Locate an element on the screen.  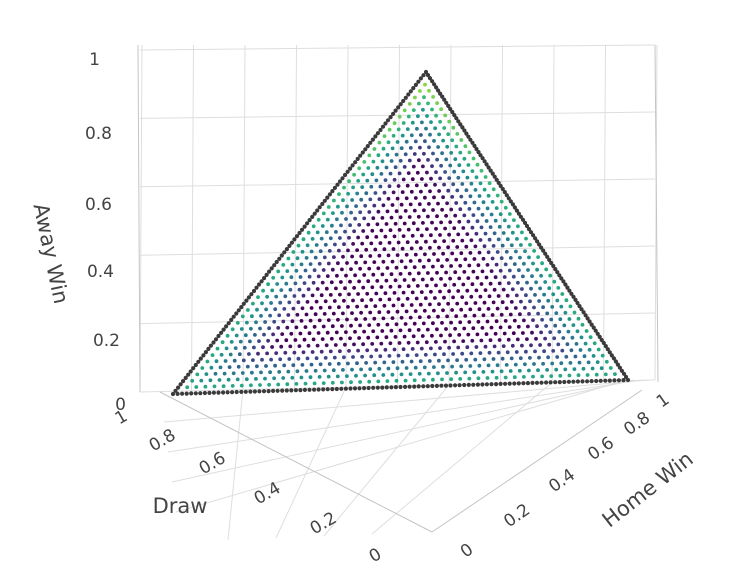
grid-line is located at coordinates (604, 213).